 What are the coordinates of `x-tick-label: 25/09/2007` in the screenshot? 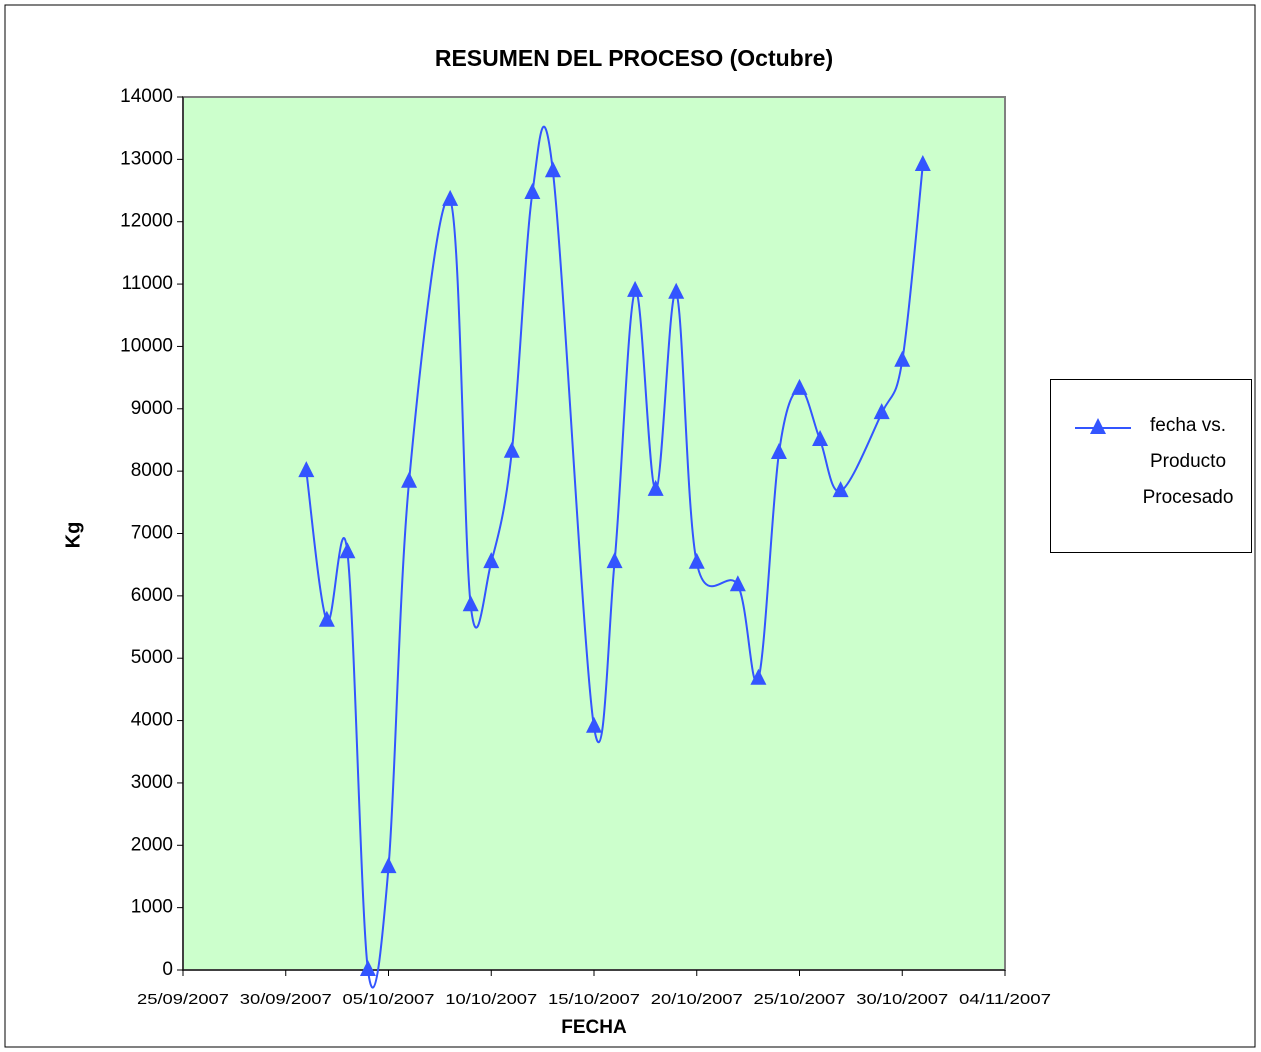 It's located at (183, 999).